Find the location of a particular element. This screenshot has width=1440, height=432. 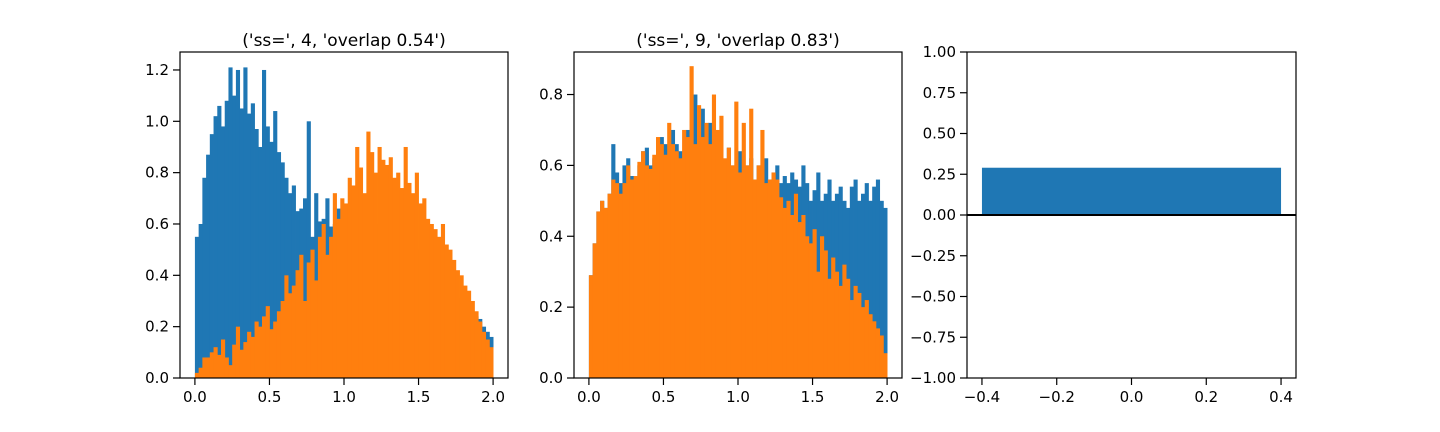

y-tick-label: 0.0 is located at coordinates (157, 378).